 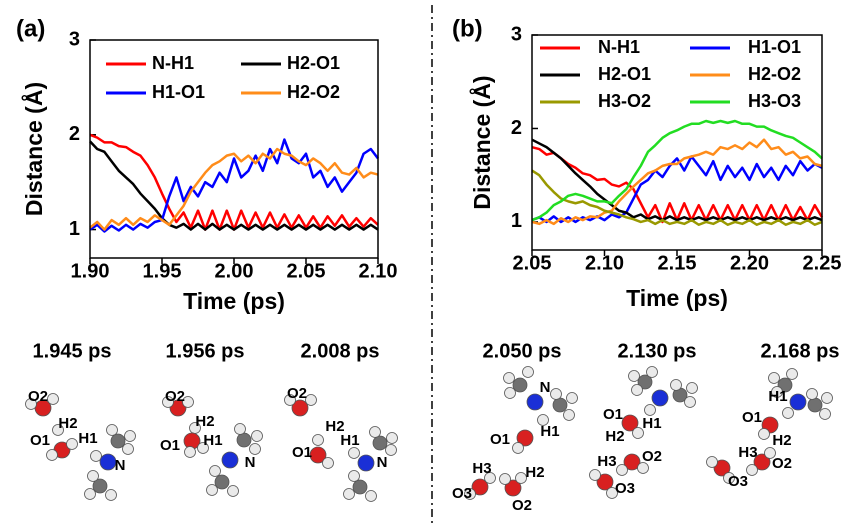 I want to click on y-tick-label: 3, so click(x=516, y=34).